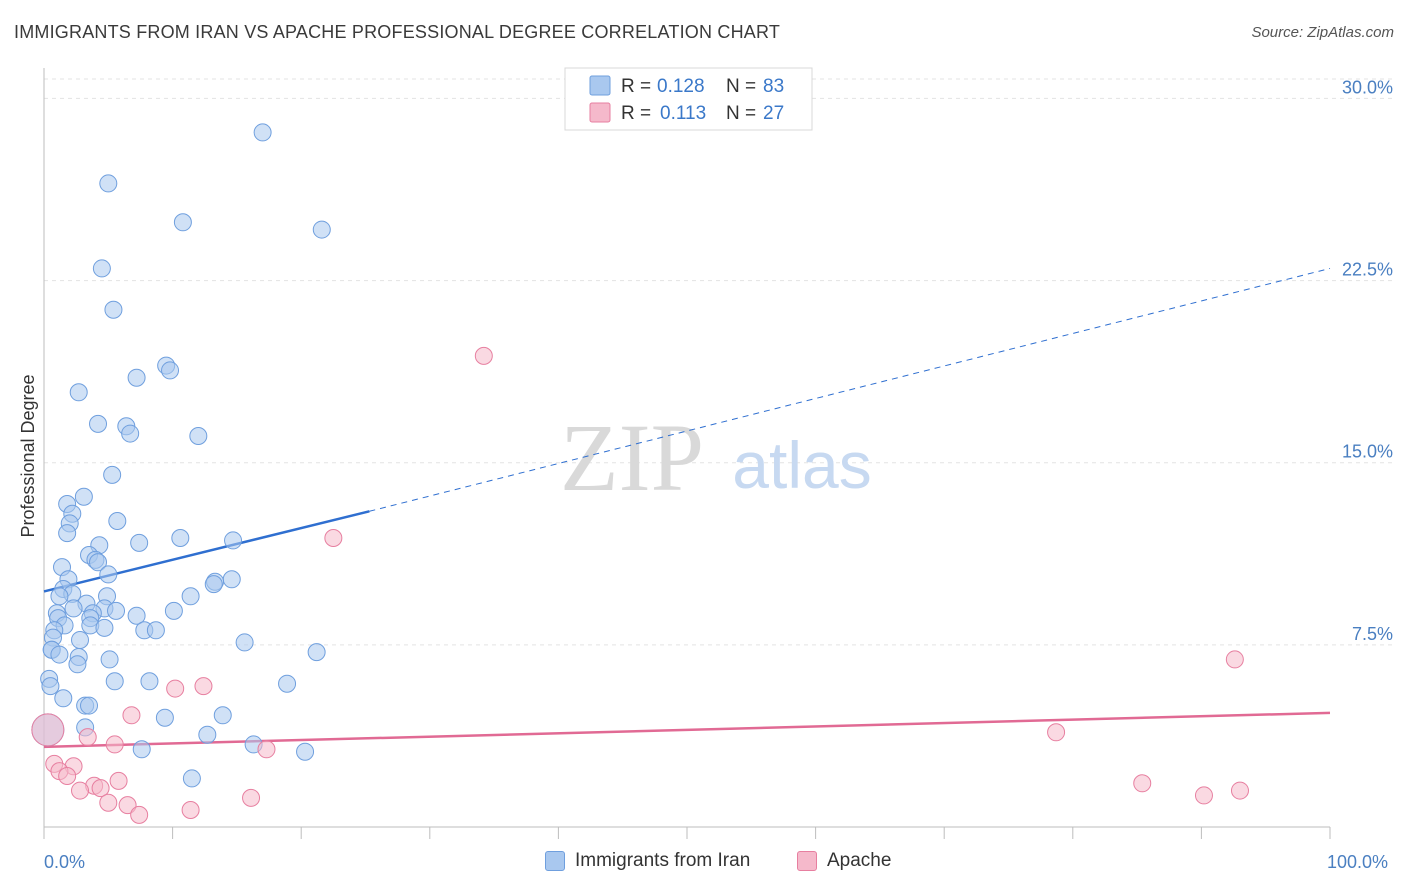  I want to click on stats-swatch-apache, so click(600, 112).